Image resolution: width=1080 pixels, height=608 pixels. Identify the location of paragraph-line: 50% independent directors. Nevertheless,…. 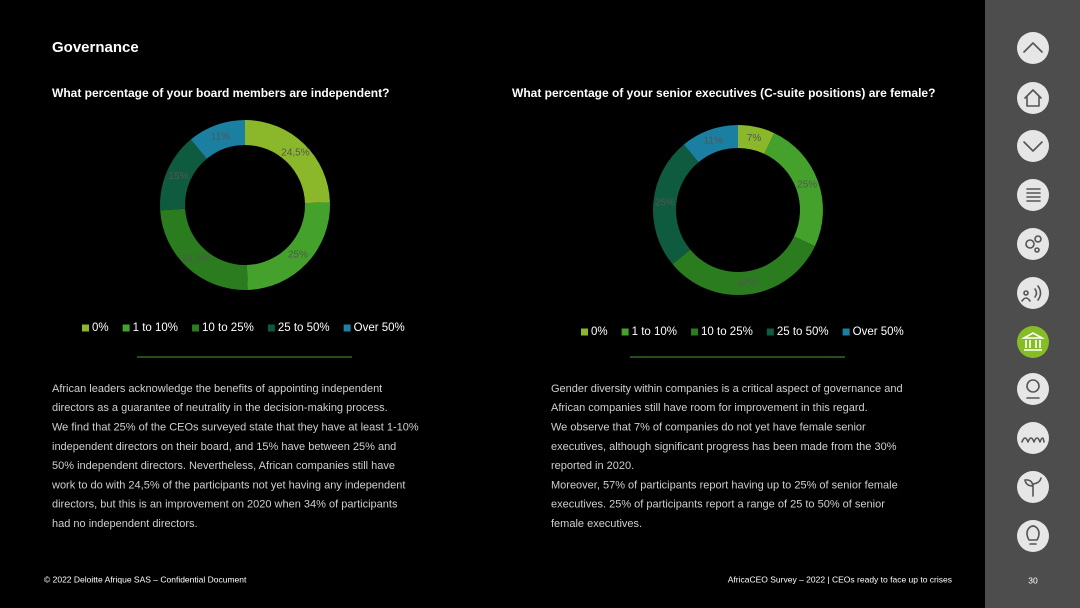
(223, 466).